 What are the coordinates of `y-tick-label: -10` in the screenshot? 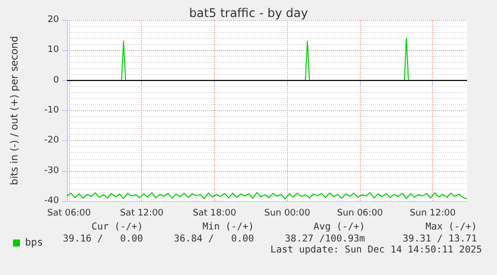 It's located at (52, 111).